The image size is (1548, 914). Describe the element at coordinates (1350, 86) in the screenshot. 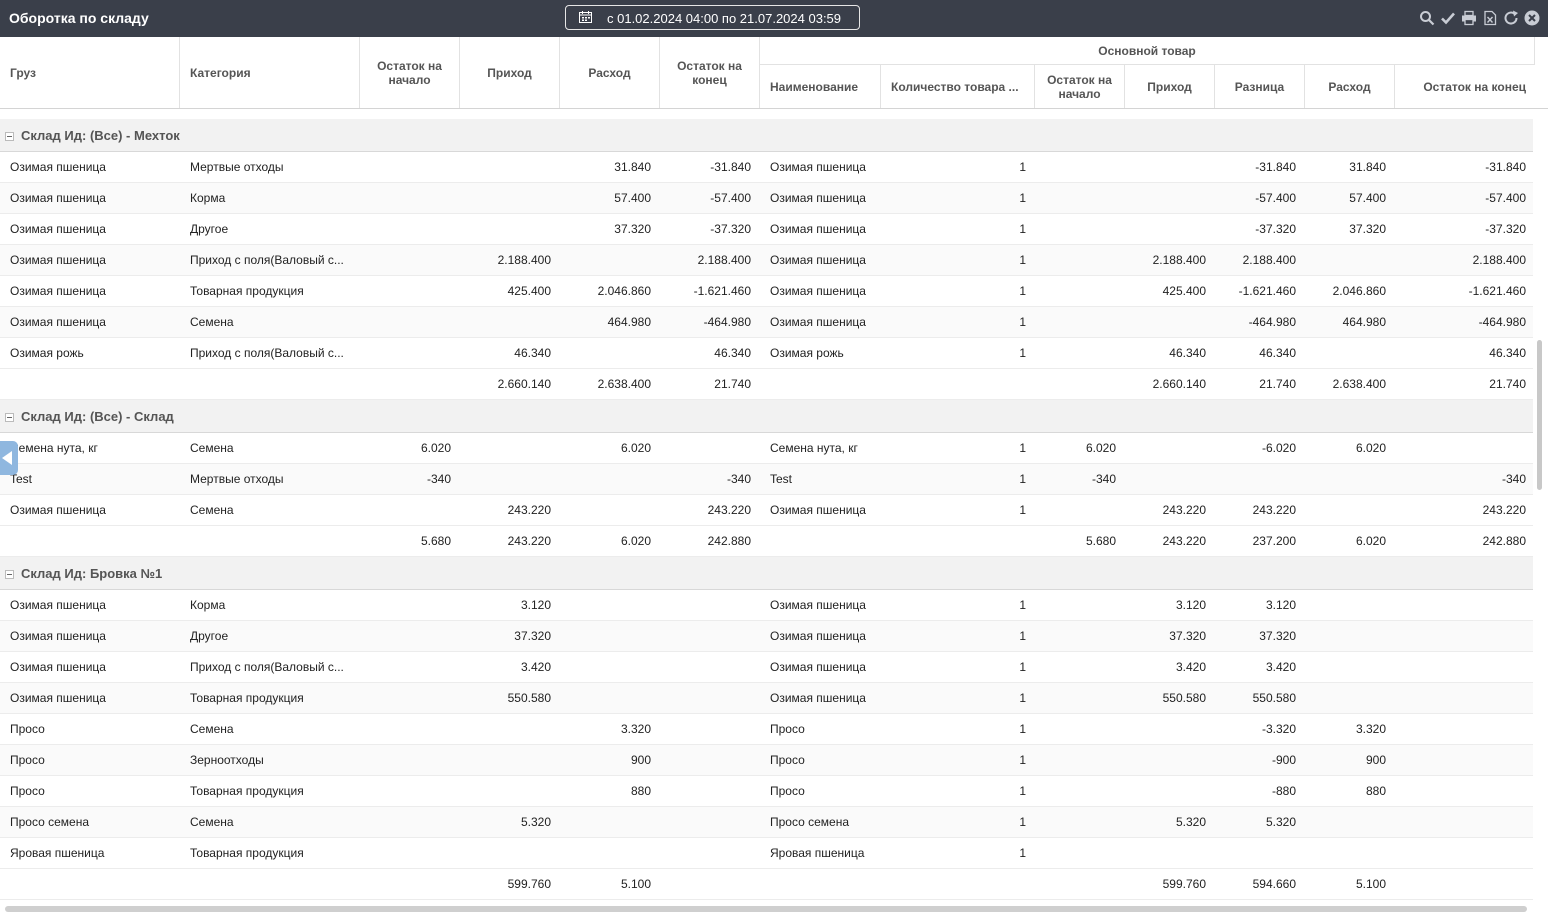

I see `column-header-main-expense: Расход` at that location.